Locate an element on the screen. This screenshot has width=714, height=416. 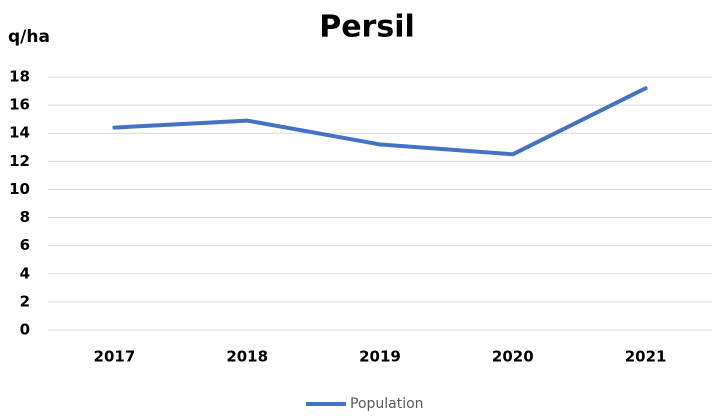
x-tick-label: 2019 is located at coordinates (380, 357).